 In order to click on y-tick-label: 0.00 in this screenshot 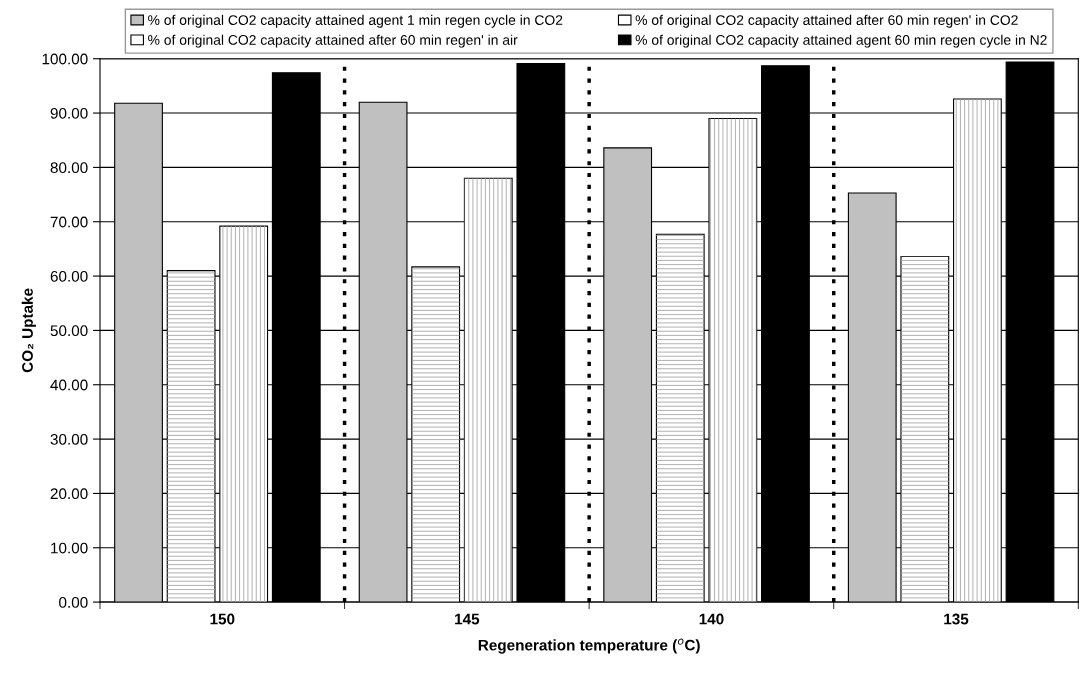, I will do `click(73, 602)`.